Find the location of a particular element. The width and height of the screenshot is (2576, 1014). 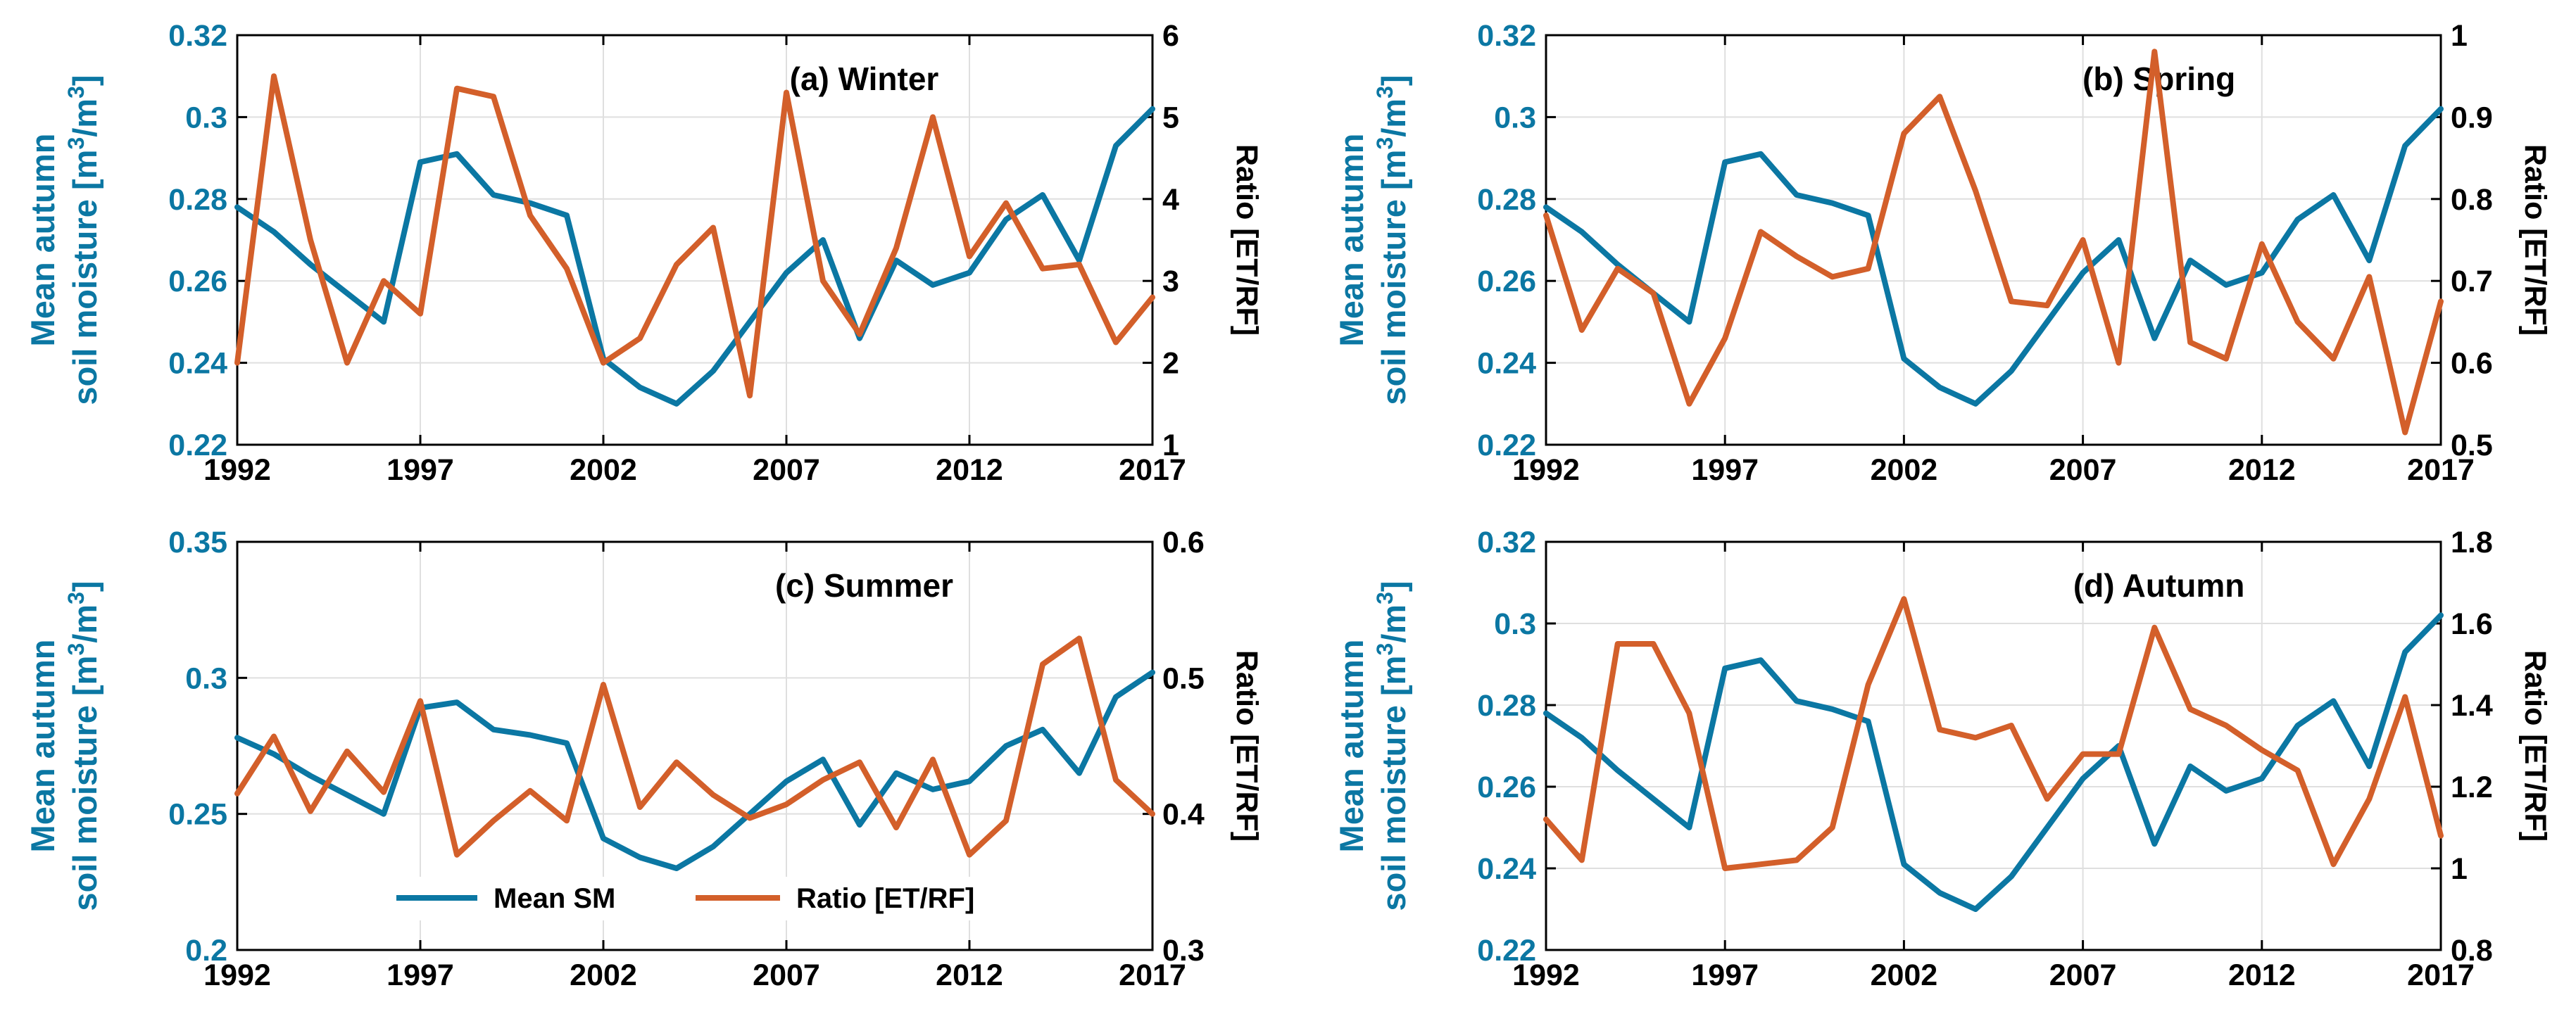

y2-tick-label: 1.2 is located at coordinates (2472, 787).